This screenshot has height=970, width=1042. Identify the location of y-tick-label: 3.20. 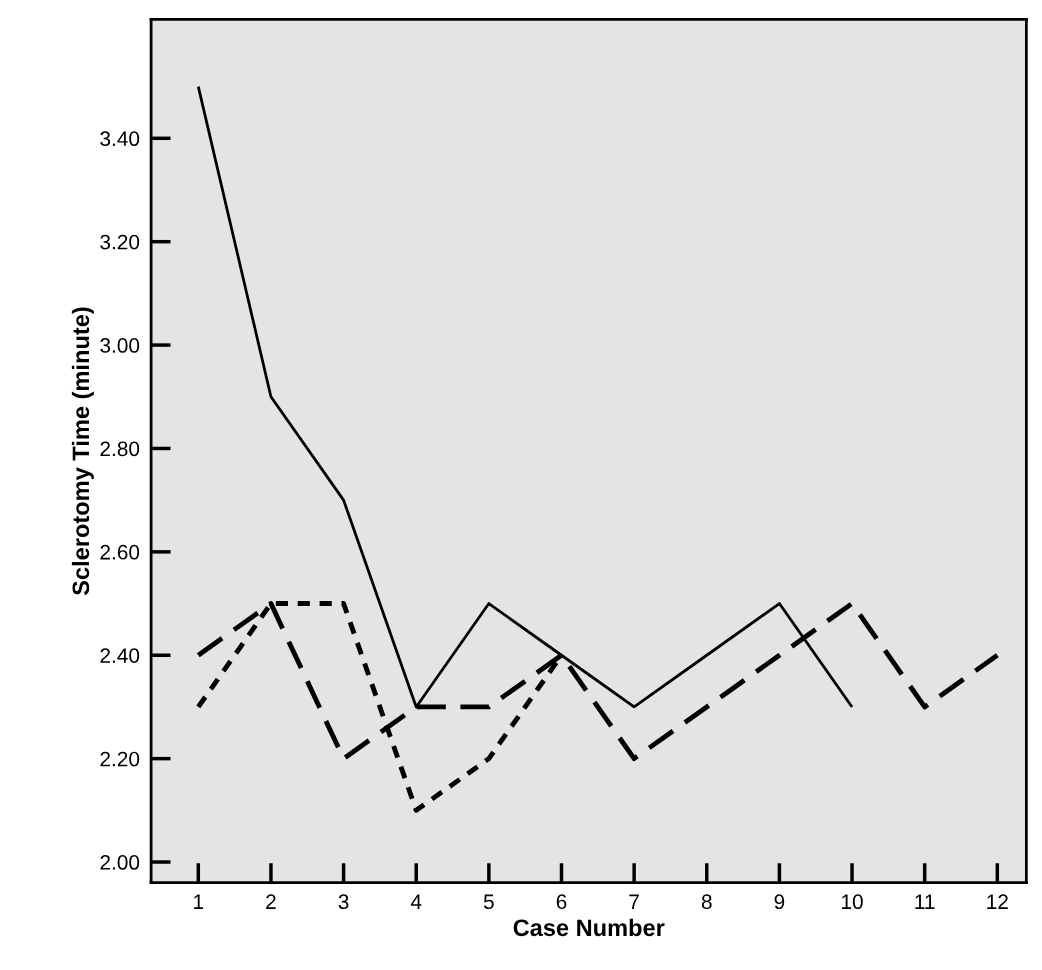
(120, 242).